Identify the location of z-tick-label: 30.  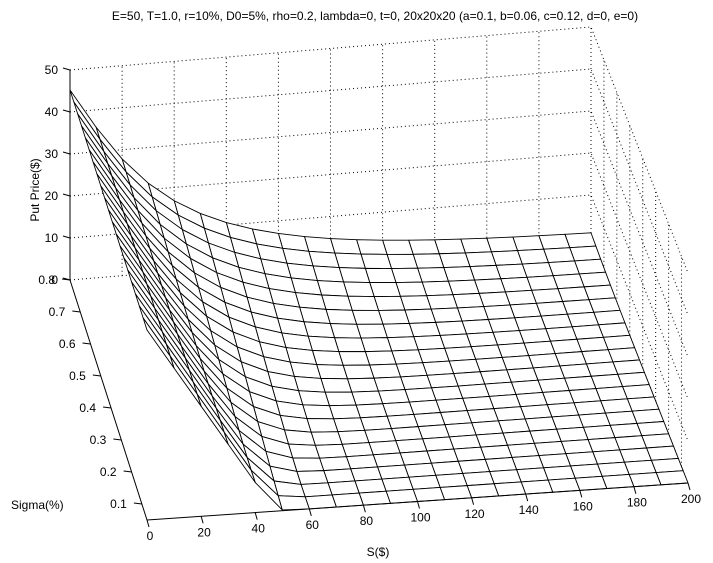
(52, 154).